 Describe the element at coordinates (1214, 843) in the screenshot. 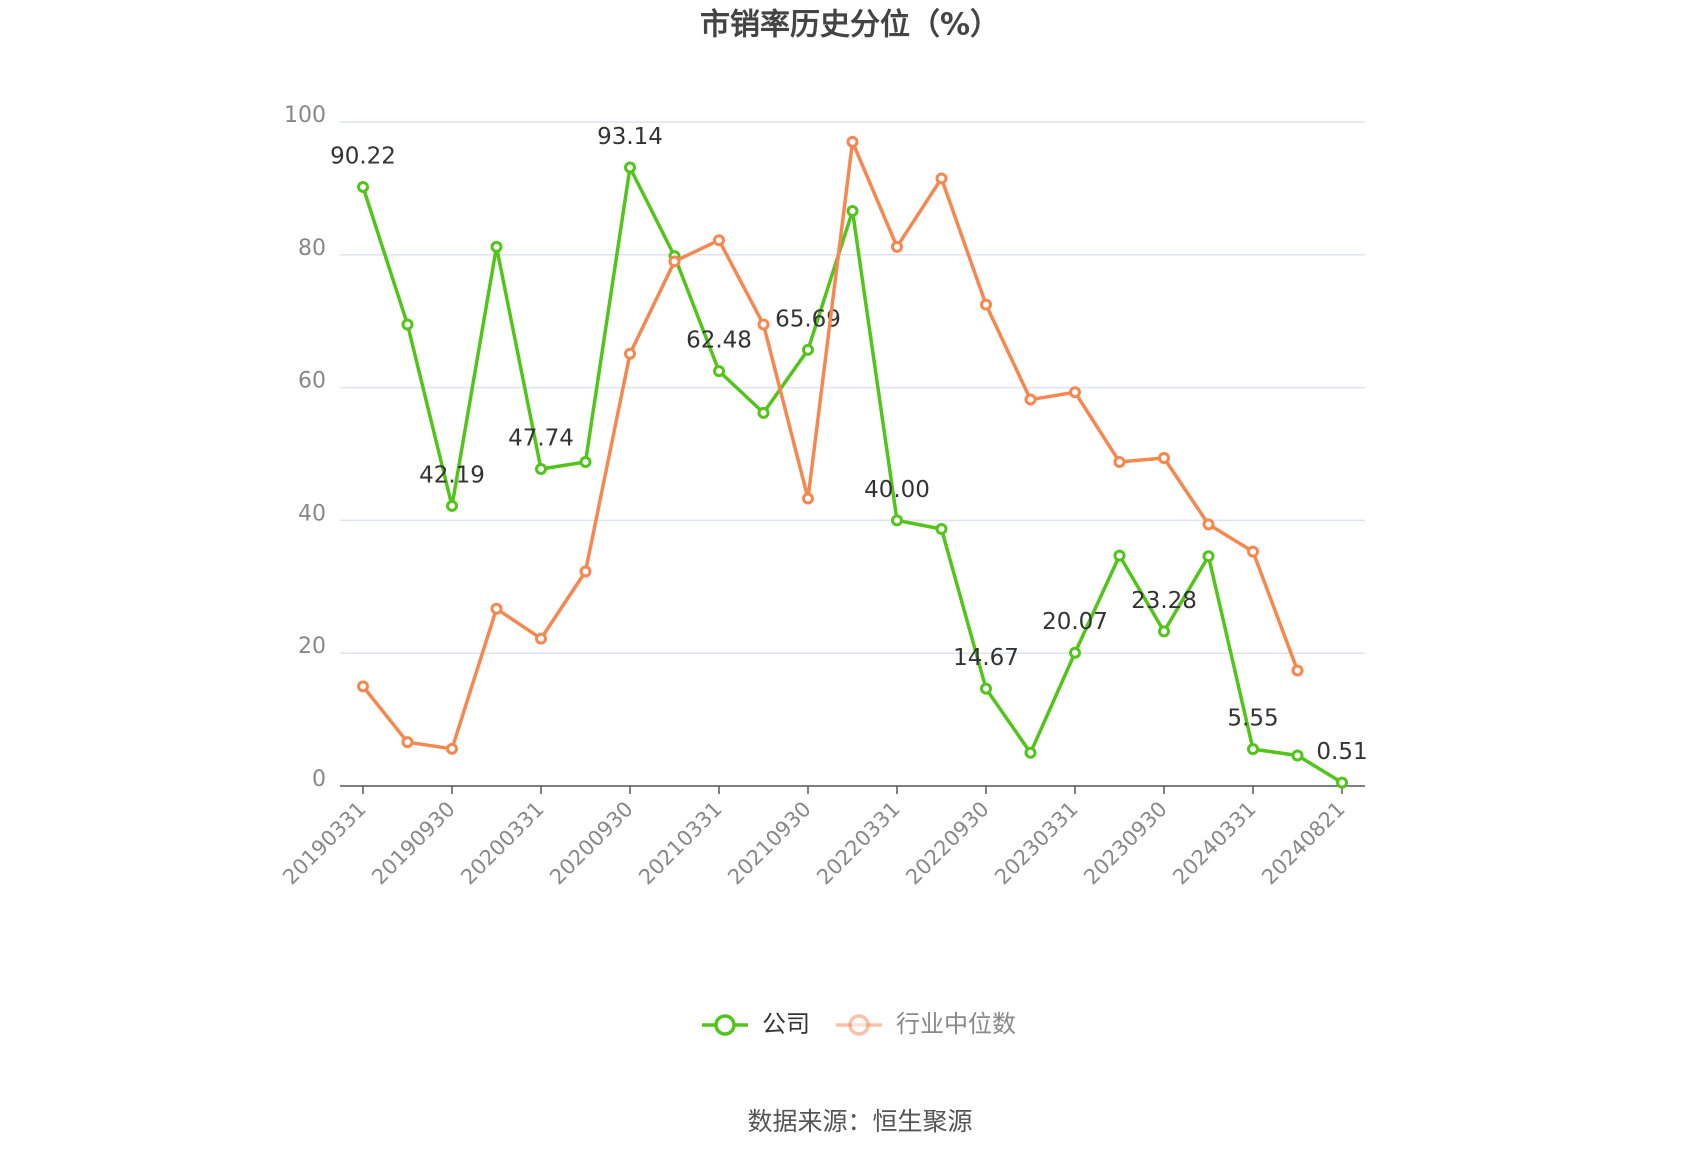

I see `x-tick-label: 20240331` at that location.